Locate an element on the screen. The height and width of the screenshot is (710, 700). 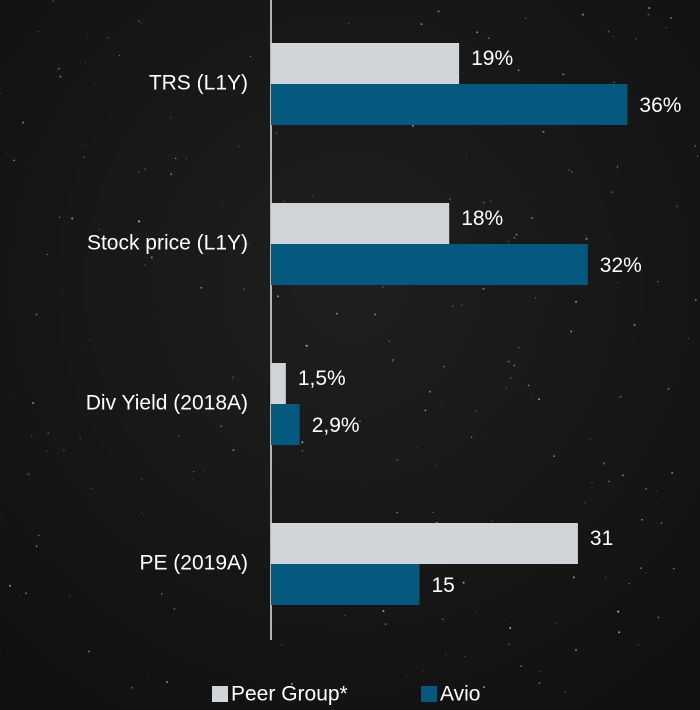
value-label: 15 is located at coordinates (443, 585).